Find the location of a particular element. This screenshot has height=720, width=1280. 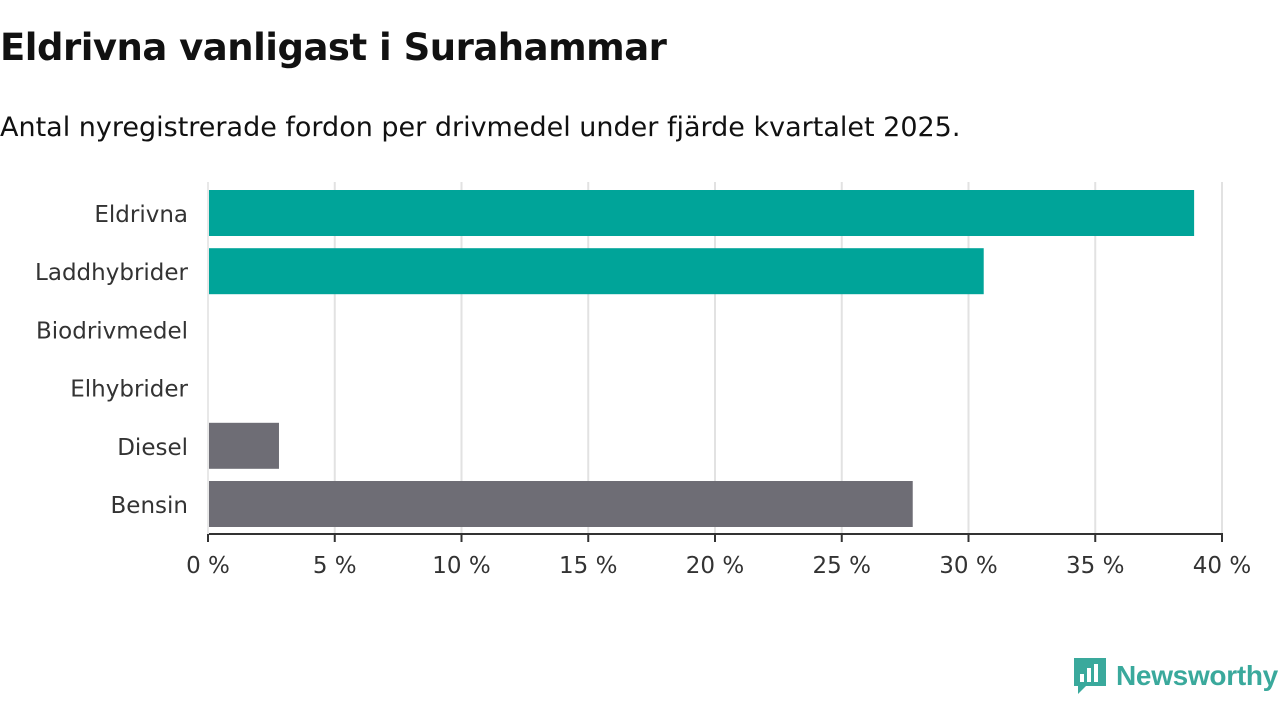

category-label: Eldrivna is located at coordinates (141, 215).